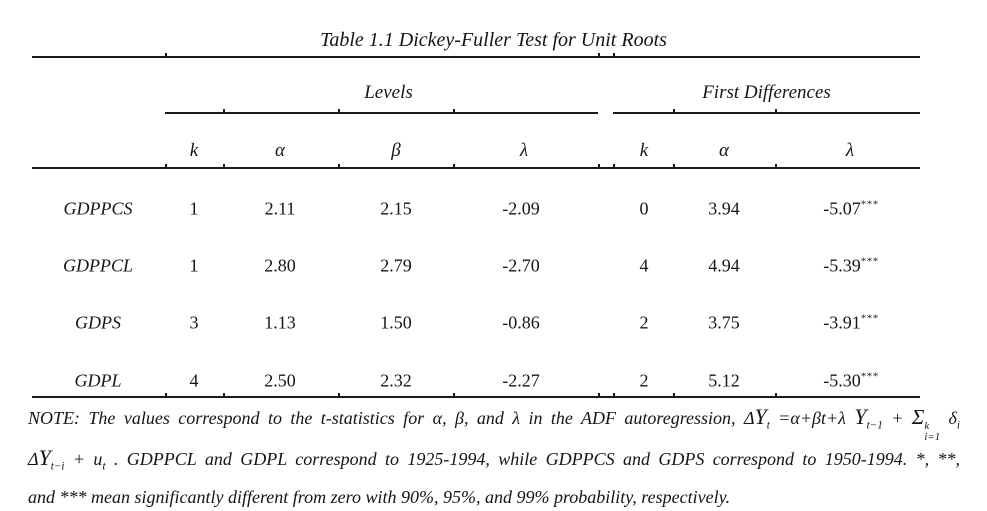 The height and width of the screenshot is (511, 987). Describe the element at coordinates (280, 380) in the screenshot. I see `cell-l_a: 2.50` at that location.